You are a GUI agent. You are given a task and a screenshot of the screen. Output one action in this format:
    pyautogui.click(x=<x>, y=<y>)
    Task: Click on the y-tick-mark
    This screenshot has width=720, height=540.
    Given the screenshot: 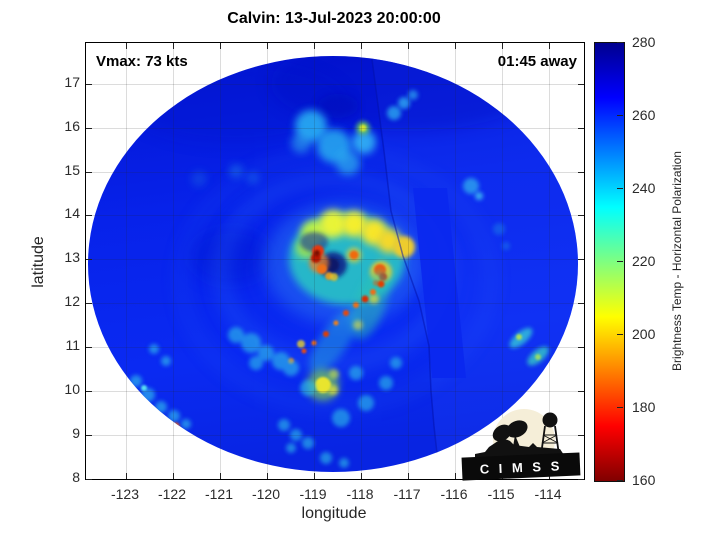 What is the action you would take?
    pyautogui.click(x=89, y=479)
    